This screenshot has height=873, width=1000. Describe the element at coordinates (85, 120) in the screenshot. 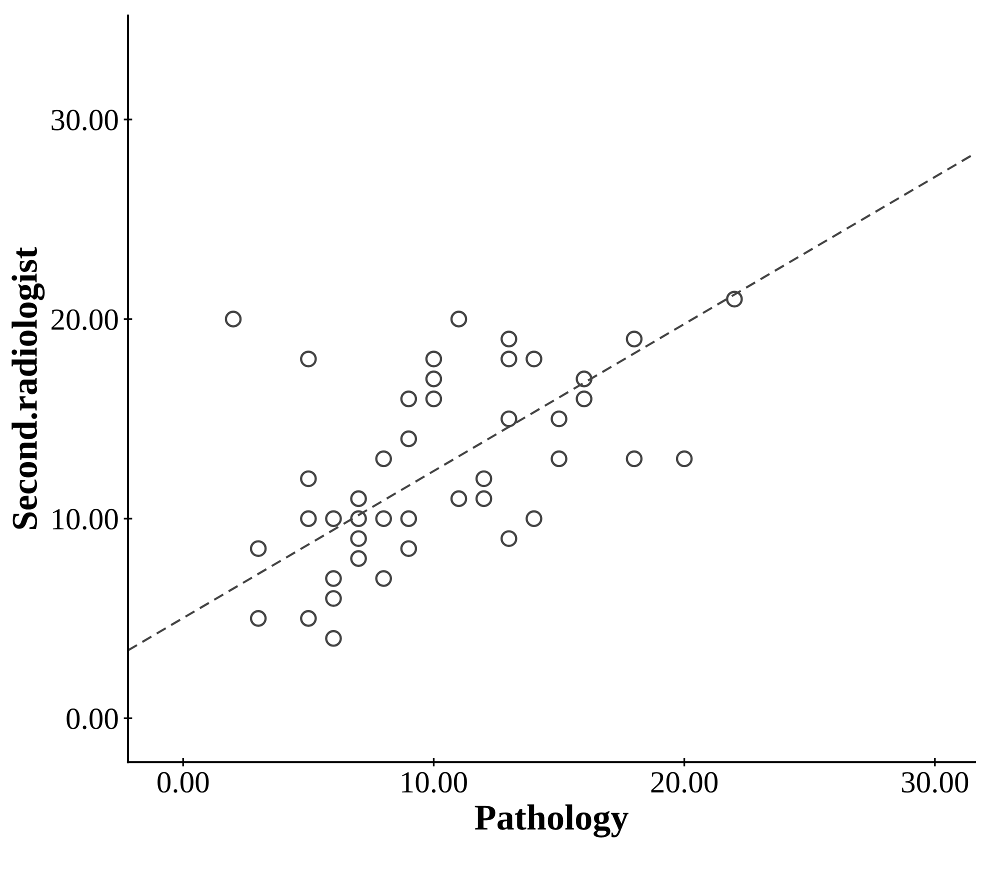

I see `y-tick-label: 30.00` at that location.